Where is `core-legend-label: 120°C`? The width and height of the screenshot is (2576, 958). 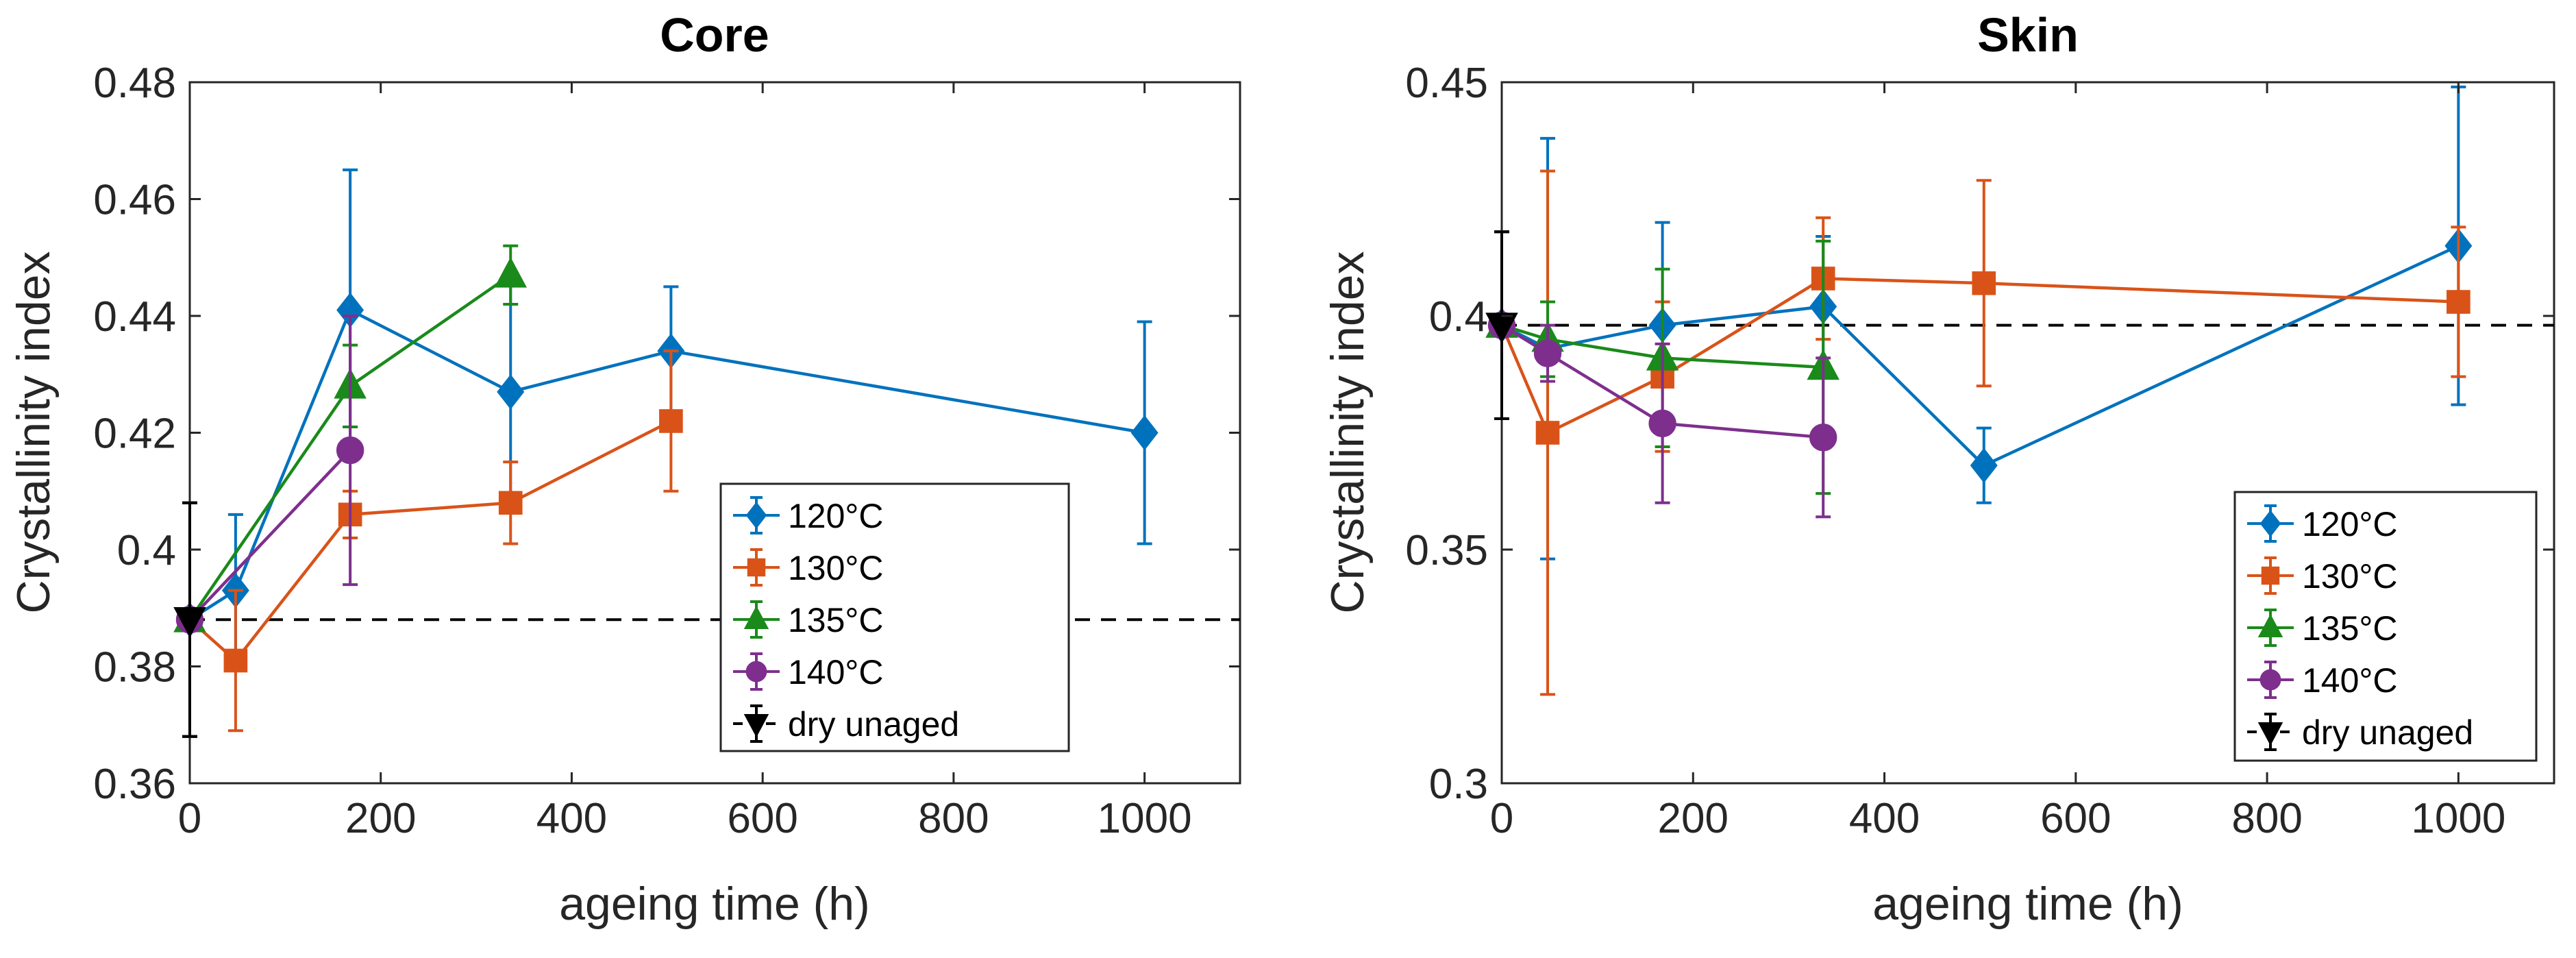
core-legend-label: 120°C is located at coordinates (836, 516).